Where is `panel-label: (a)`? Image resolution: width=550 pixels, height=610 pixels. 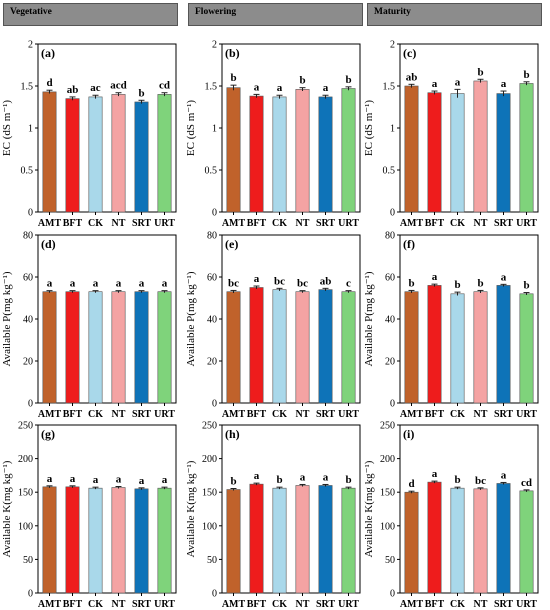 panel-label: (a) is located at coordinates (48, 53).